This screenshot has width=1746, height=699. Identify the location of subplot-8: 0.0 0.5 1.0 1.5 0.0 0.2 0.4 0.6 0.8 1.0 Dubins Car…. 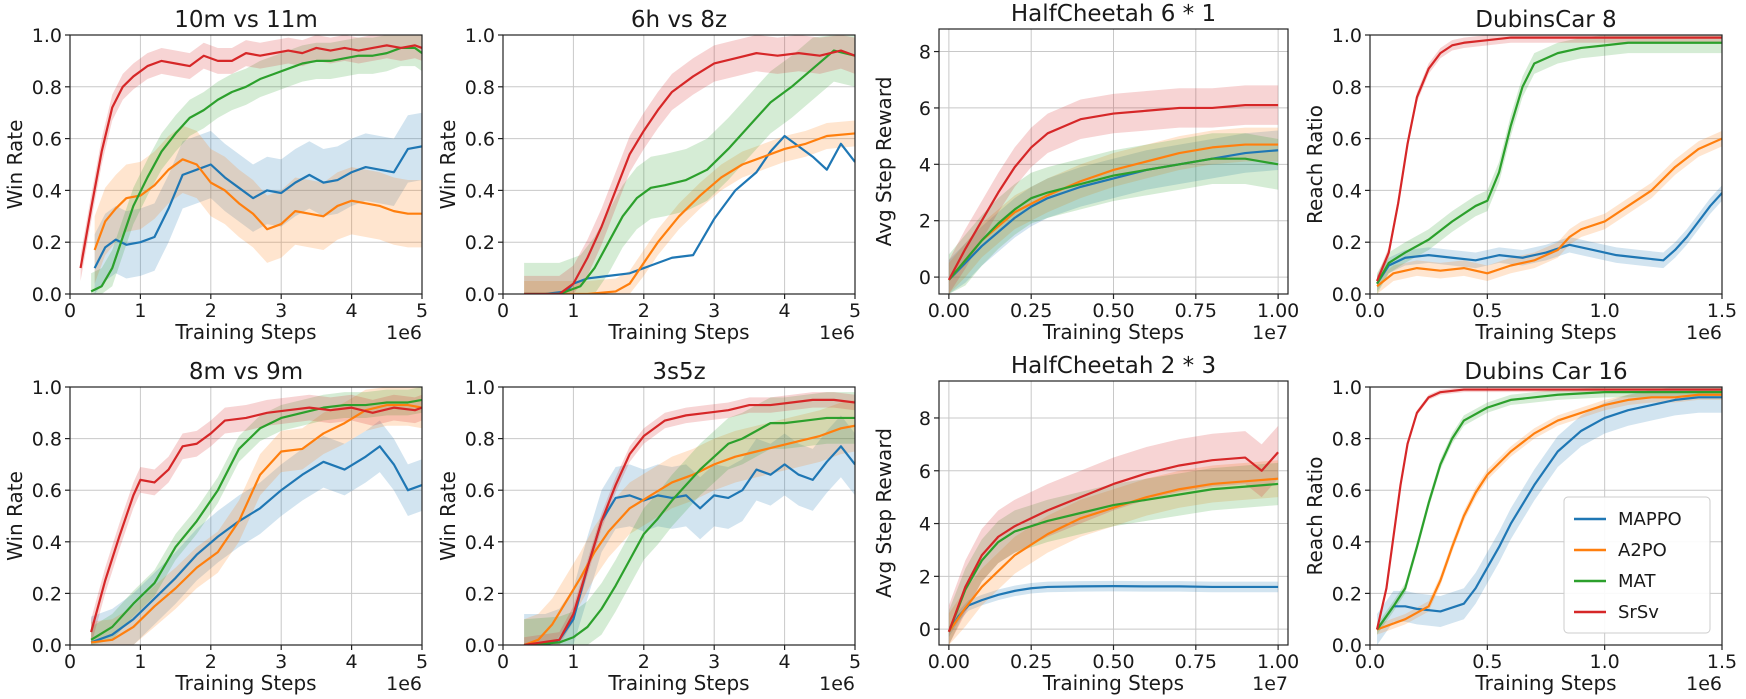
(1520, 527).